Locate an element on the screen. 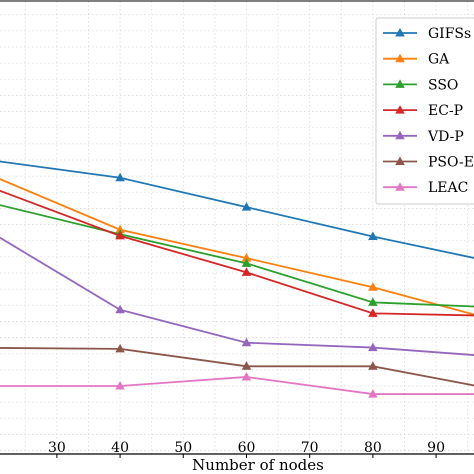 The image size is (474, 474). legend-label: PSO-E is located at coordinates (451, 163).